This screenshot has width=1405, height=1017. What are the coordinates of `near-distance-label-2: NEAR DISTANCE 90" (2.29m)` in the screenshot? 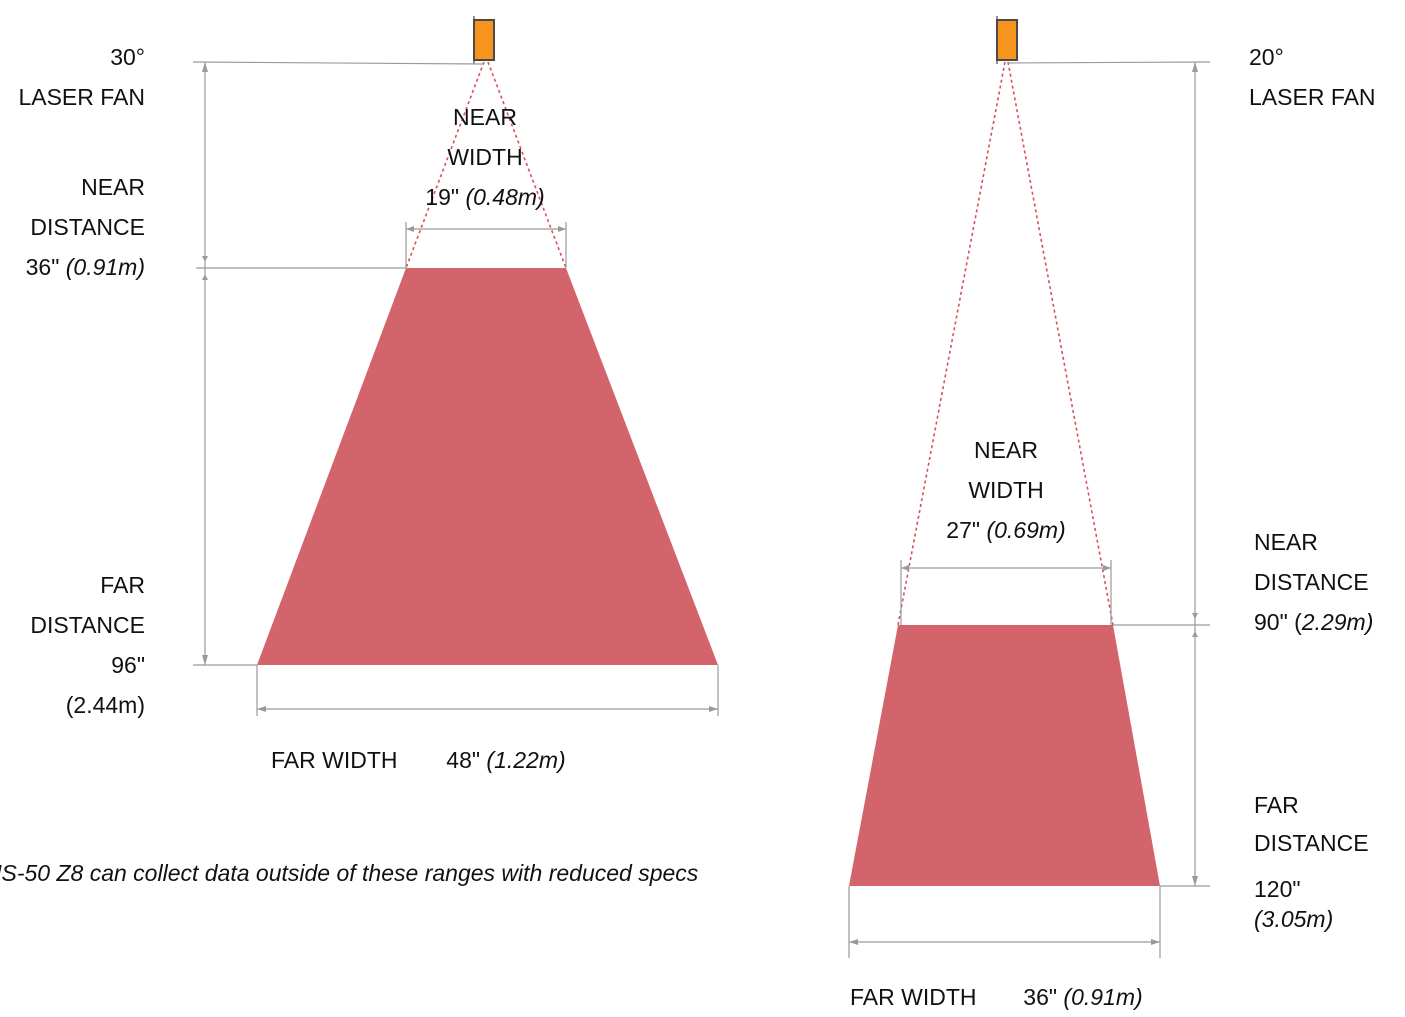 It's located at (1313, 582).